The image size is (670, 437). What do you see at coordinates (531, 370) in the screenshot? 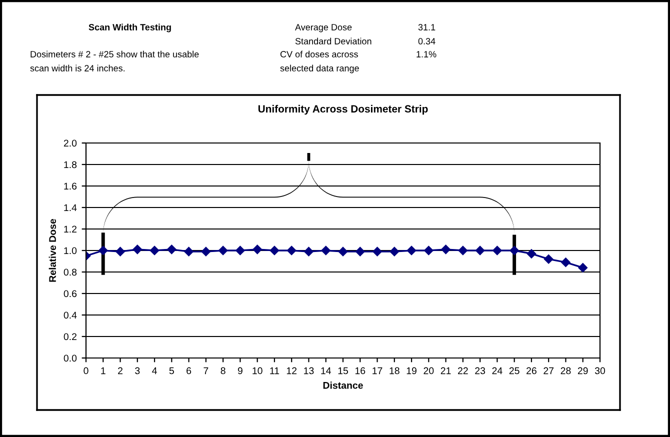
I see `x-tick-label: 26` at bounding box center [531, 370].